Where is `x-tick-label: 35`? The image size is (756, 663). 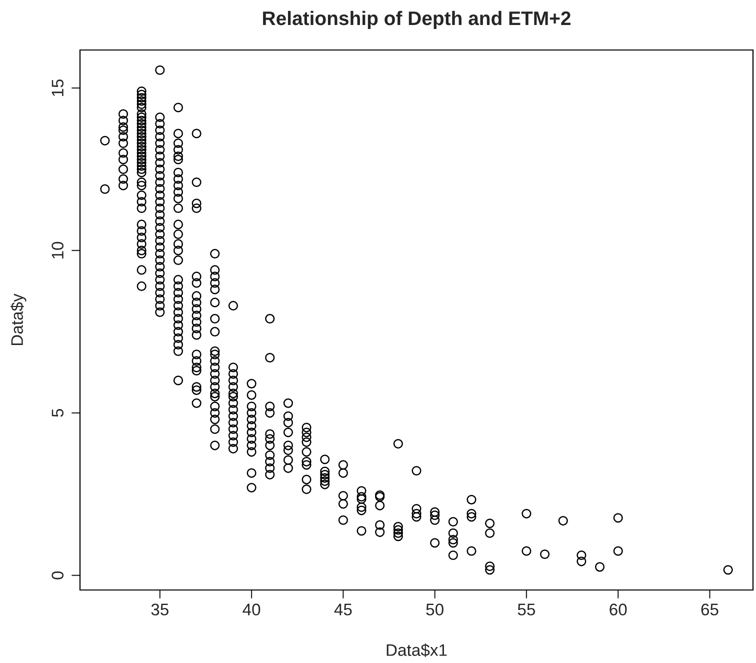
x-tick-label: 35 is located at coordinates (159, 610).